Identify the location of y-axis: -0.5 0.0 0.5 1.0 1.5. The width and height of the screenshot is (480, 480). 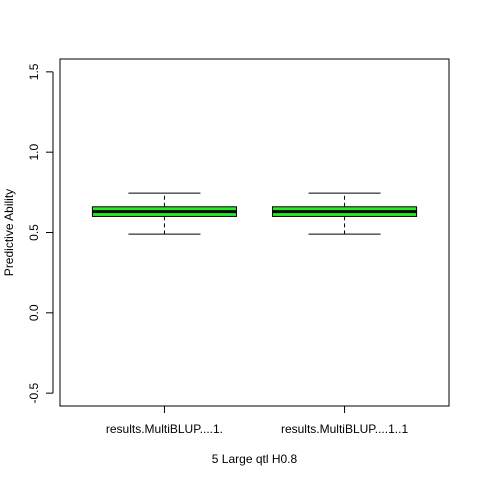
(40, 233).